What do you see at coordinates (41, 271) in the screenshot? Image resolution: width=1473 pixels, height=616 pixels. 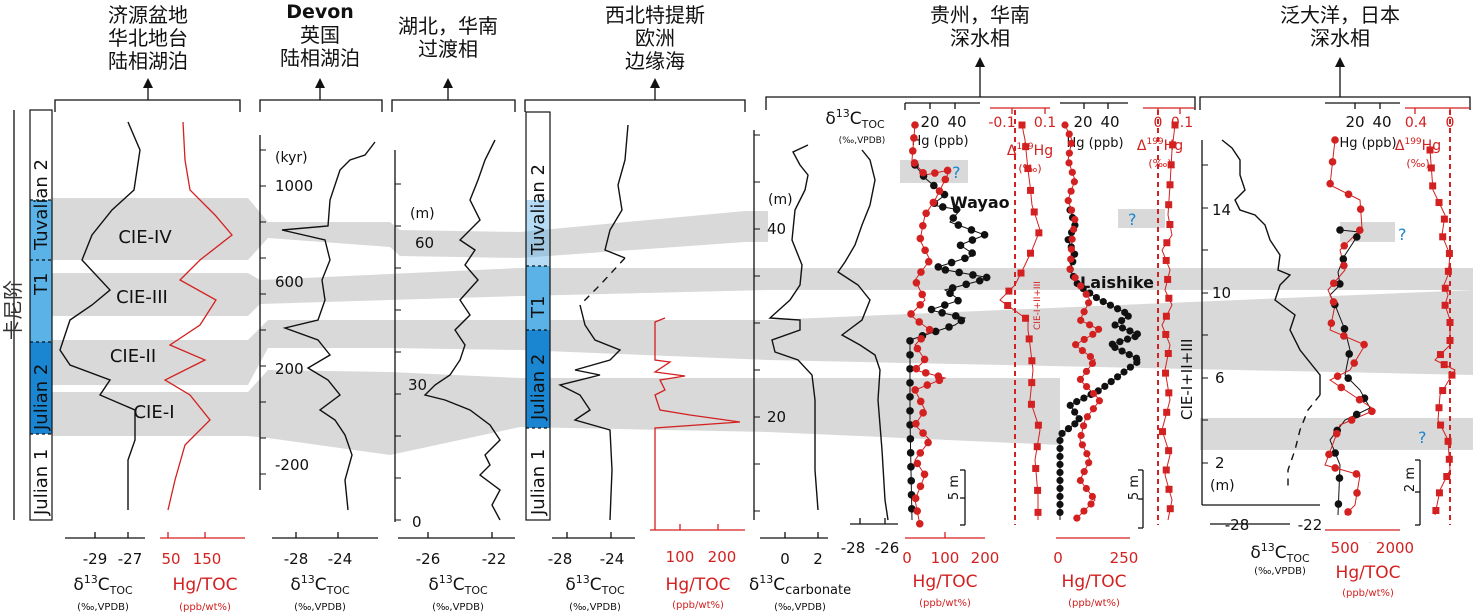 I see `zone-t1` at bounding box center [41, 271].